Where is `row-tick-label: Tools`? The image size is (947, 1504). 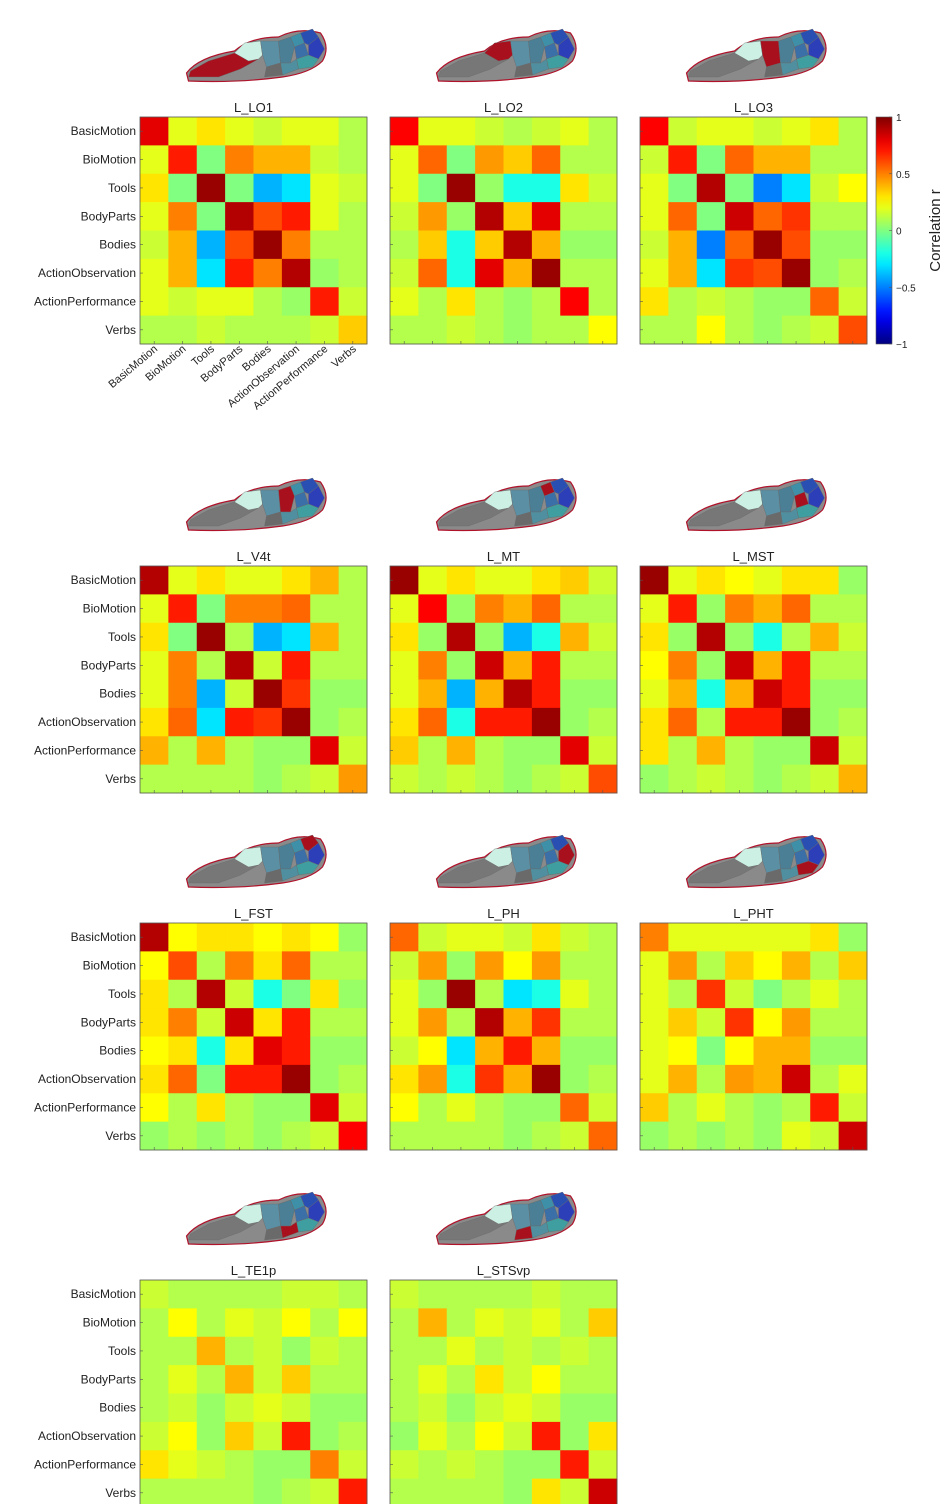
row-tick-label: Tools is located at coordinates (122, 1351).